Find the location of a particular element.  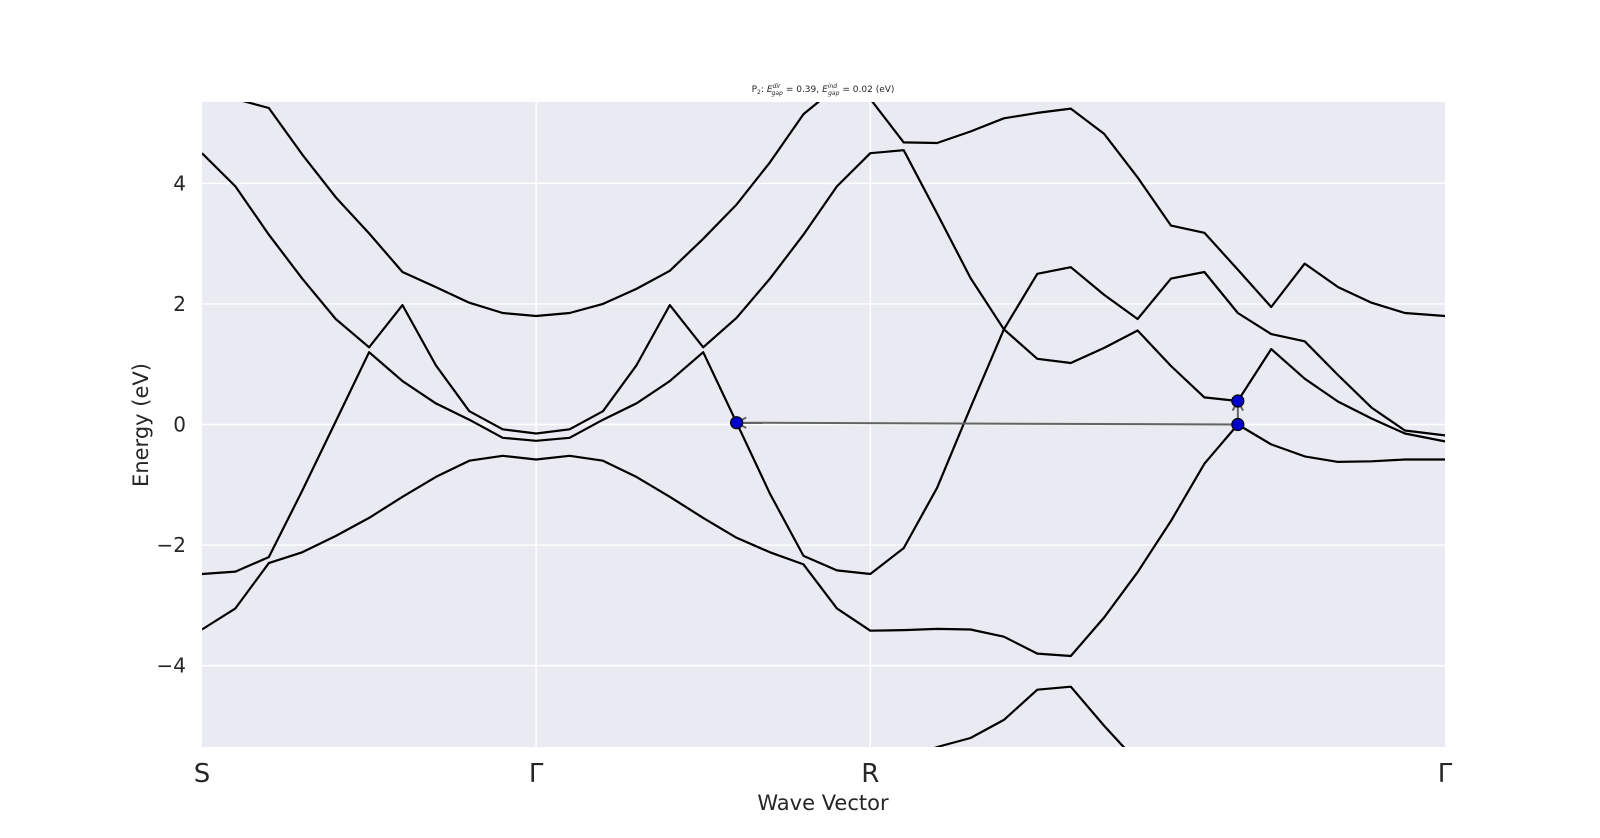

title-ind-label: ind is located at coordinates (832, 86).